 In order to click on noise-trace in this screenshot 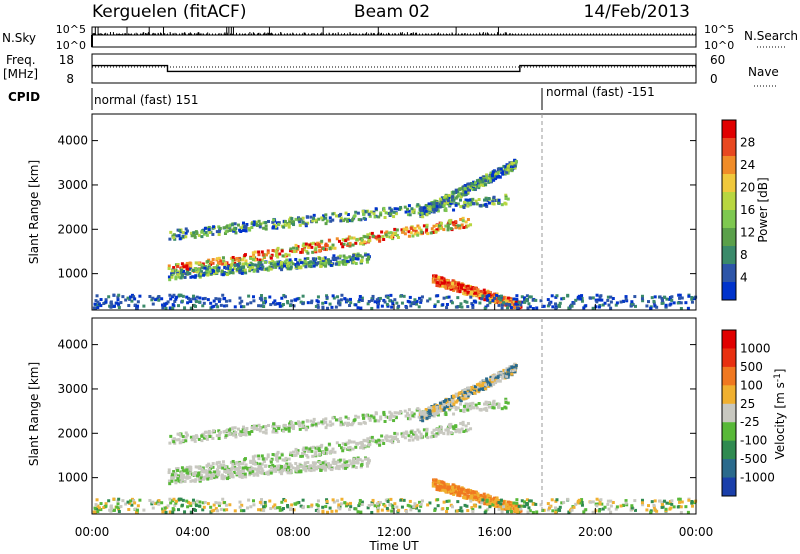, I will do `click(303, 37)`.